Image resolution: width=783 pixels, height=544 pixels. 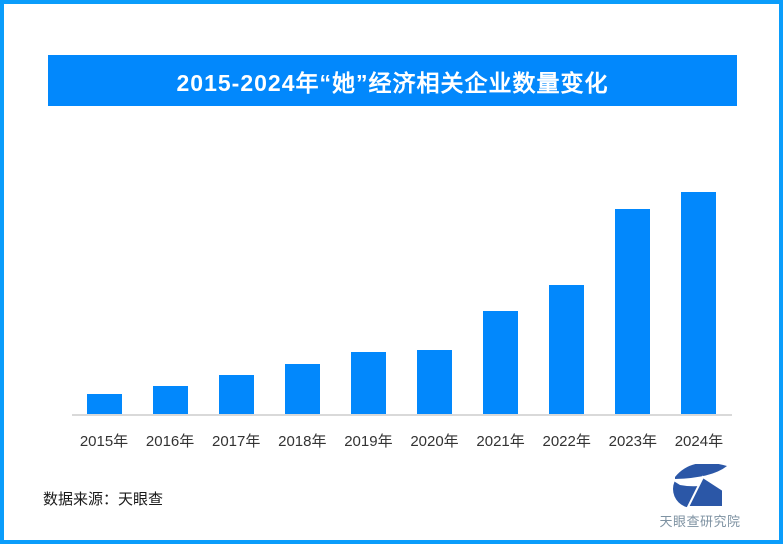 What do you see at coordinates (434, 441) in the screenshot?
I see `x-tick-label-2020: 2020年` at bounding box center [434, 441].